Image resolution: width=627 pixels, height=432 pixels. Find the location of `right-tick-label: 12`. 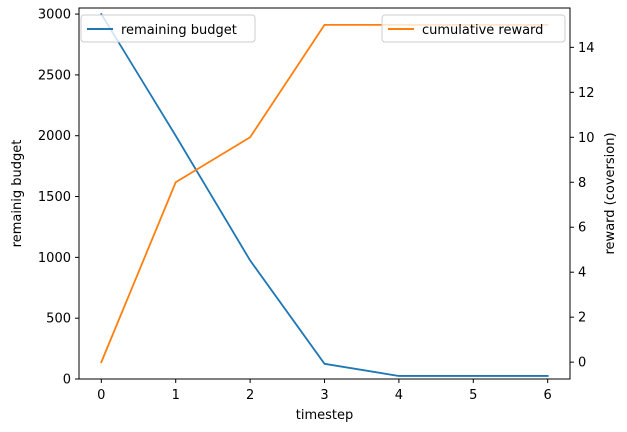

right-tick-label: 12 is located at coordinates (586, 93).